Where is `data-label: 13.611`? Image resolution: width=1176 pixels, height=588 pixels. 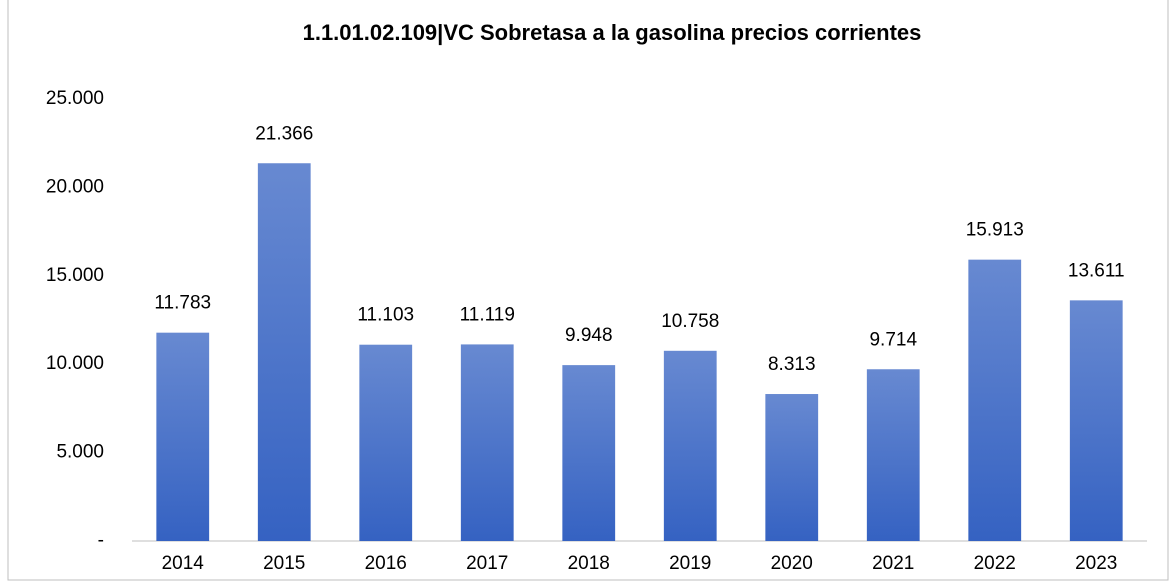 data-label: 13.611 is located at coordinates (1096, 270).